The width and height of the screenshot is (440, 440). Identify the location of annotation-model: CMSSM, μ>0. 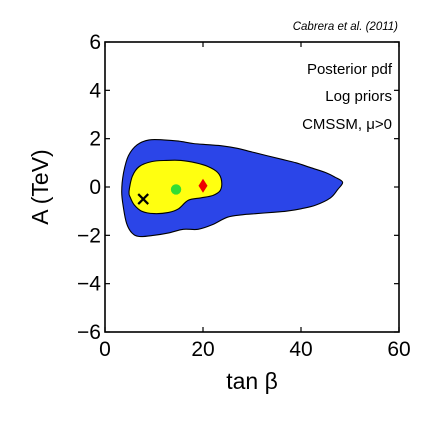
(347, 124).